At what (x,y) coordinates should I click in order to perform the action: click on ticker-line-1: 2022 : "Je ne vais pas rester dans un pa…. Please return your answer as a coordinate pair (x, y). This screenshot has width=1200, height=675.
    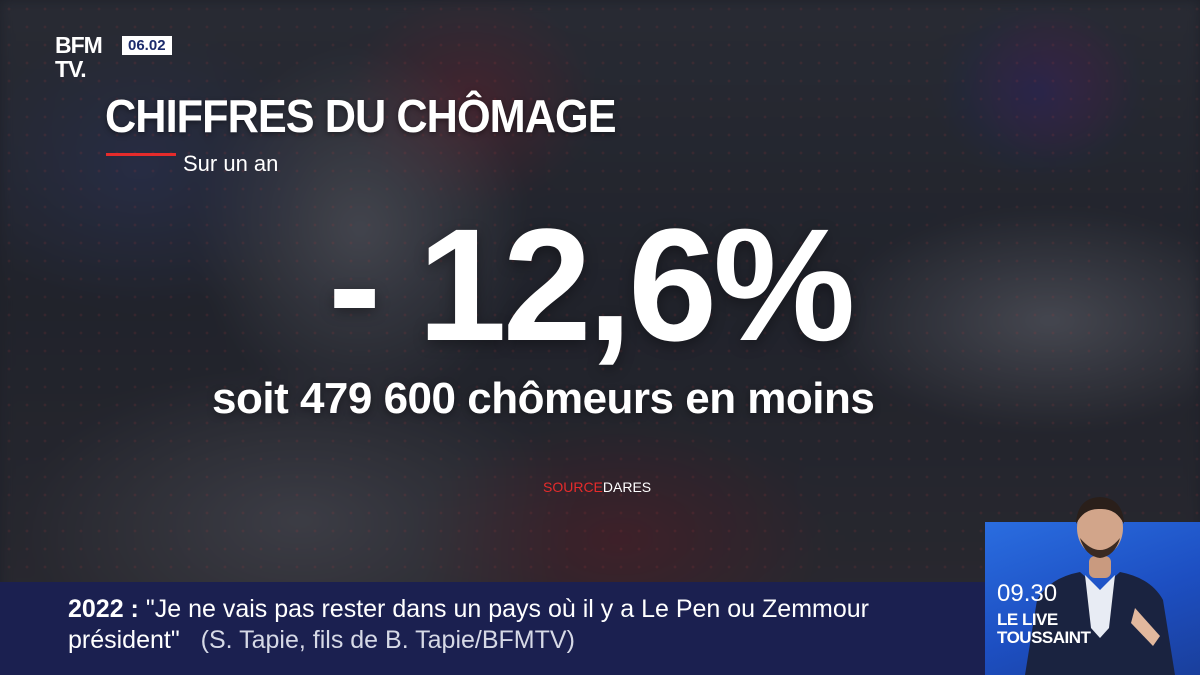
    Looking at the image, I should click on (468, 609).